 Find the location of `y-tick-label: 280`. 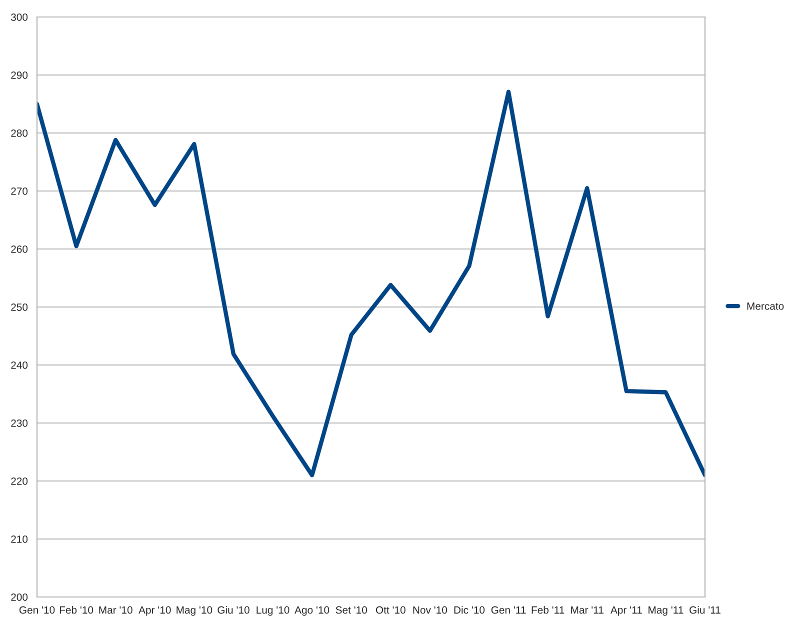

y-tick-label: 280 is located at coordinates (19, 133).